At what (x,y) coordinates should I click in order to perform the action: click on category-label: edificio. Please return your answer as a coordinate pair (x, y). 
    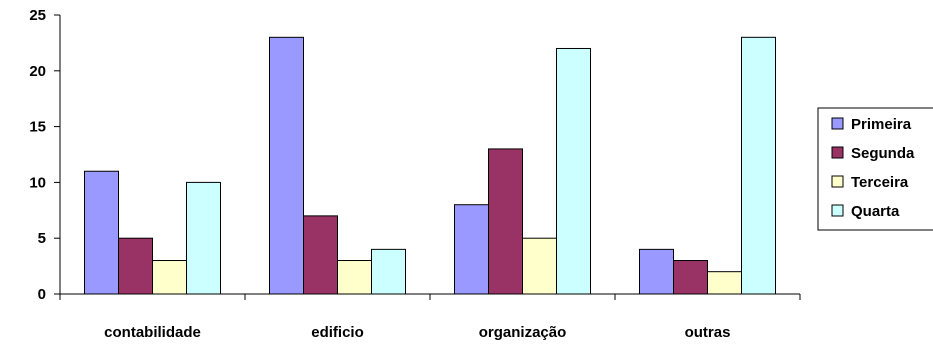
    Looking at the image, I should click on (337, 332).